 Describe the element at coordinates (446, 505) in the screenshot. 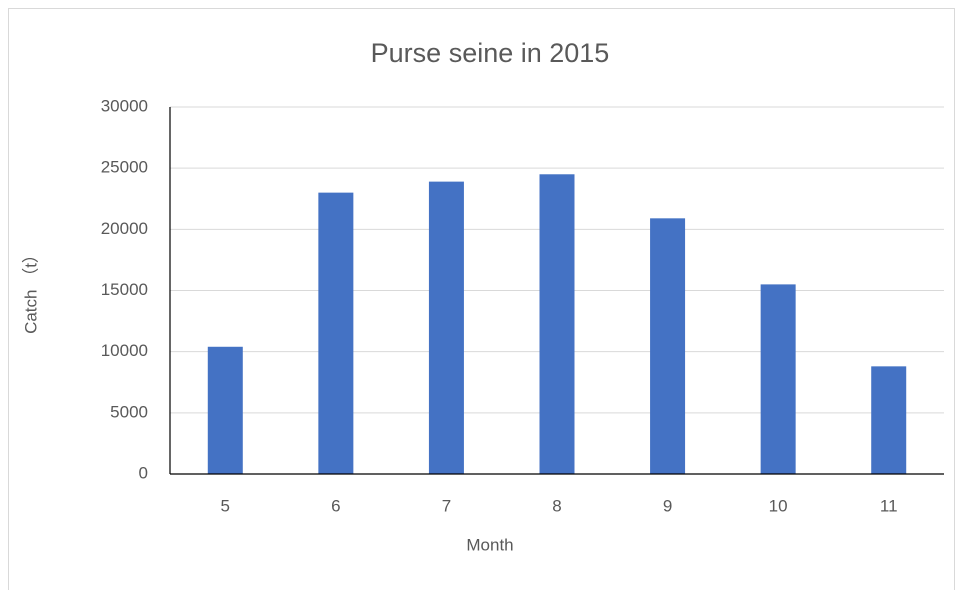

I see `x-tick-label: 7` at that location.